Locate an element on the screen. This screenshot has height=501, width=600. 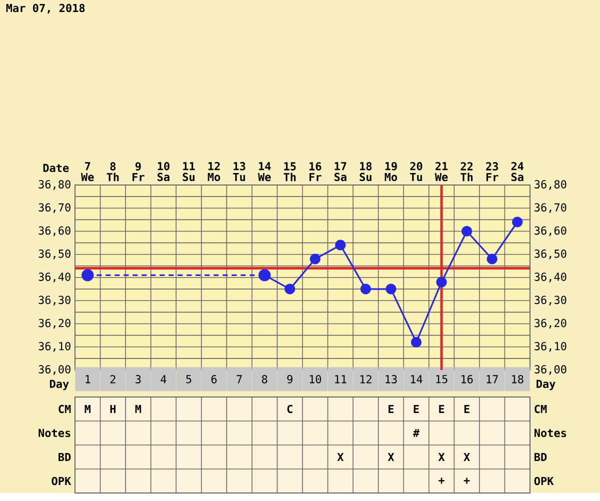
x-tick-label: 14 is located at coordinates (416, 379).